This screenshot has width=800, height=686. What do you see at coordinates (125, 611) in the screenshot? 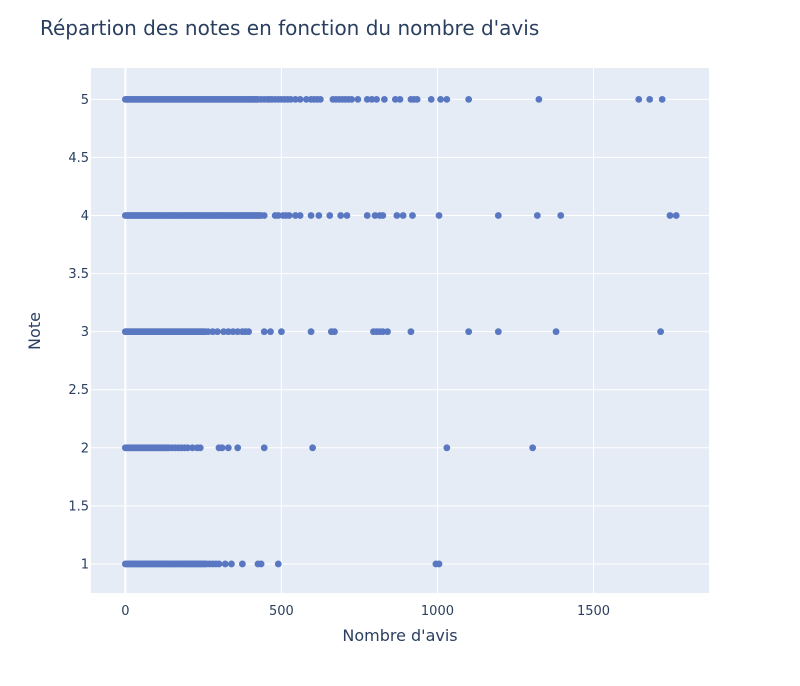
I see `x-tick-label: 0` at bounding box center [125, 611].